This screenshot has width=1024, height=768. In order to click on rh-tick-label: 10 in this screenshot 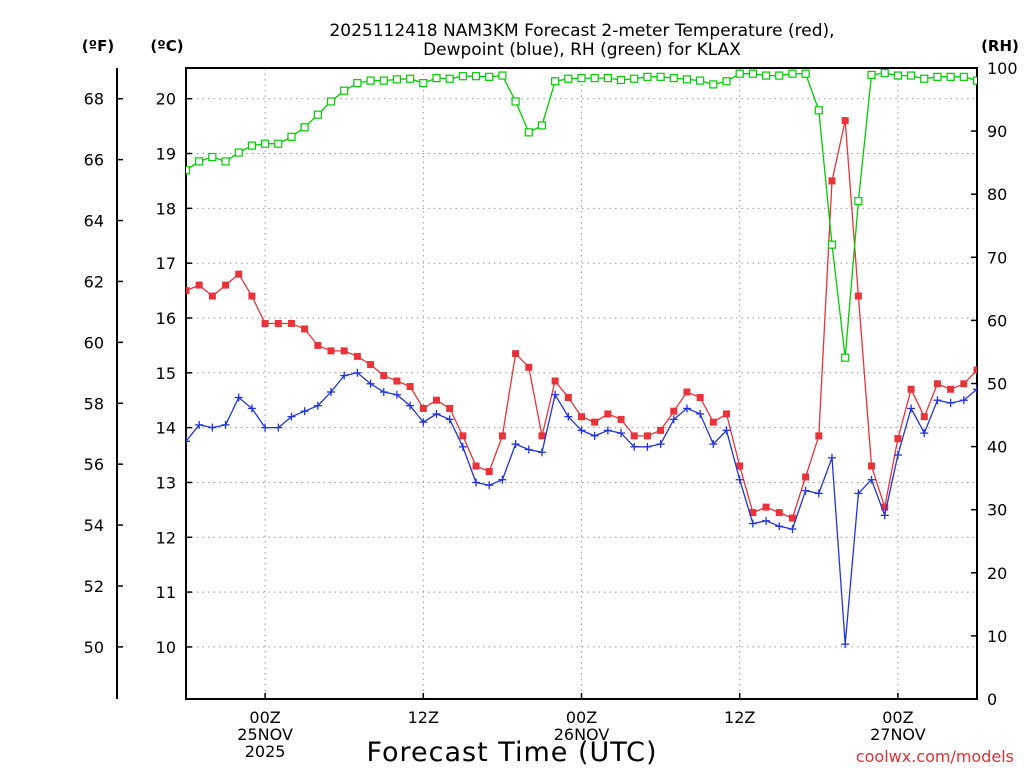, I will do `click(997, 636)`.